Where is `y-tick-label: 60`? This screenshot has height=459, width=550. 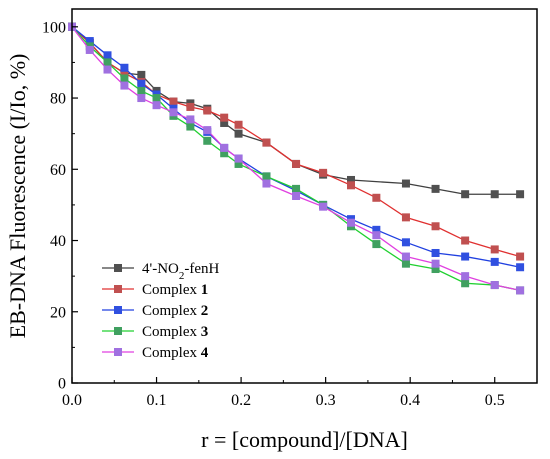 y-tick-label: 60 is located at coordinates (58, 170).